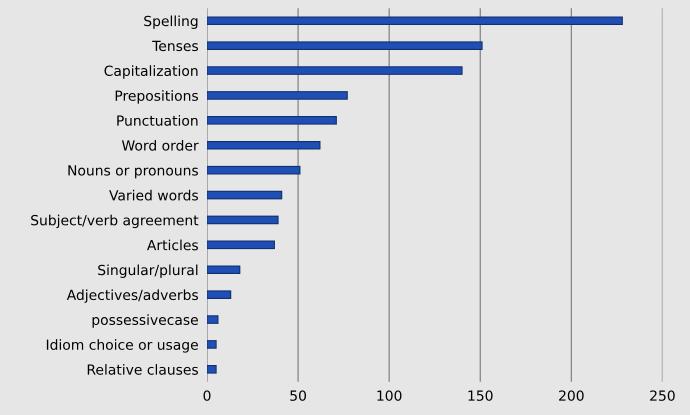 The width and height of the screenshot is (690, 415). What do you see at coordinates (157, 120) in the screenshot?
I see `y-tick-label: Punctuation` at bounding box center [157, 120].